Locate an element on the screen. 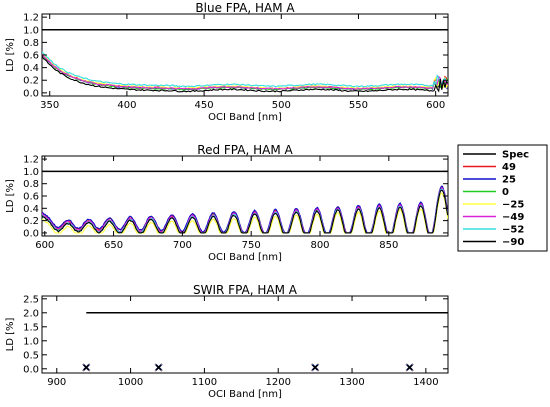 The height and width of the screenshot is (407, 550). series-line-m25 is located at coordinates (245, 71).